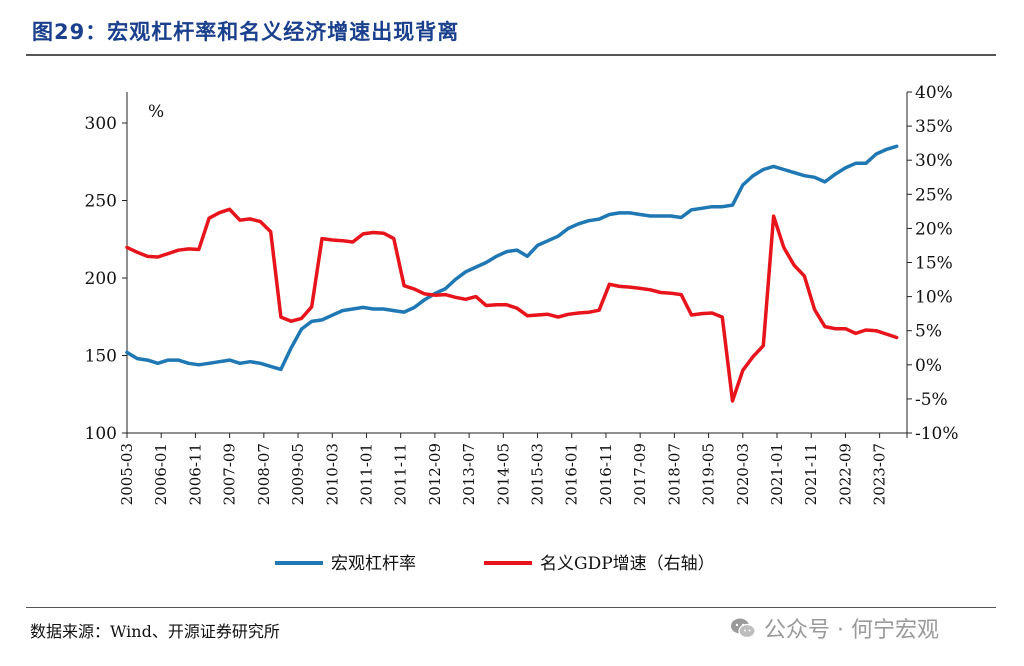  Describe the element at coordinates (572, 474) in the screenshot. I see `x-tick-label: 2016-01` at that location.